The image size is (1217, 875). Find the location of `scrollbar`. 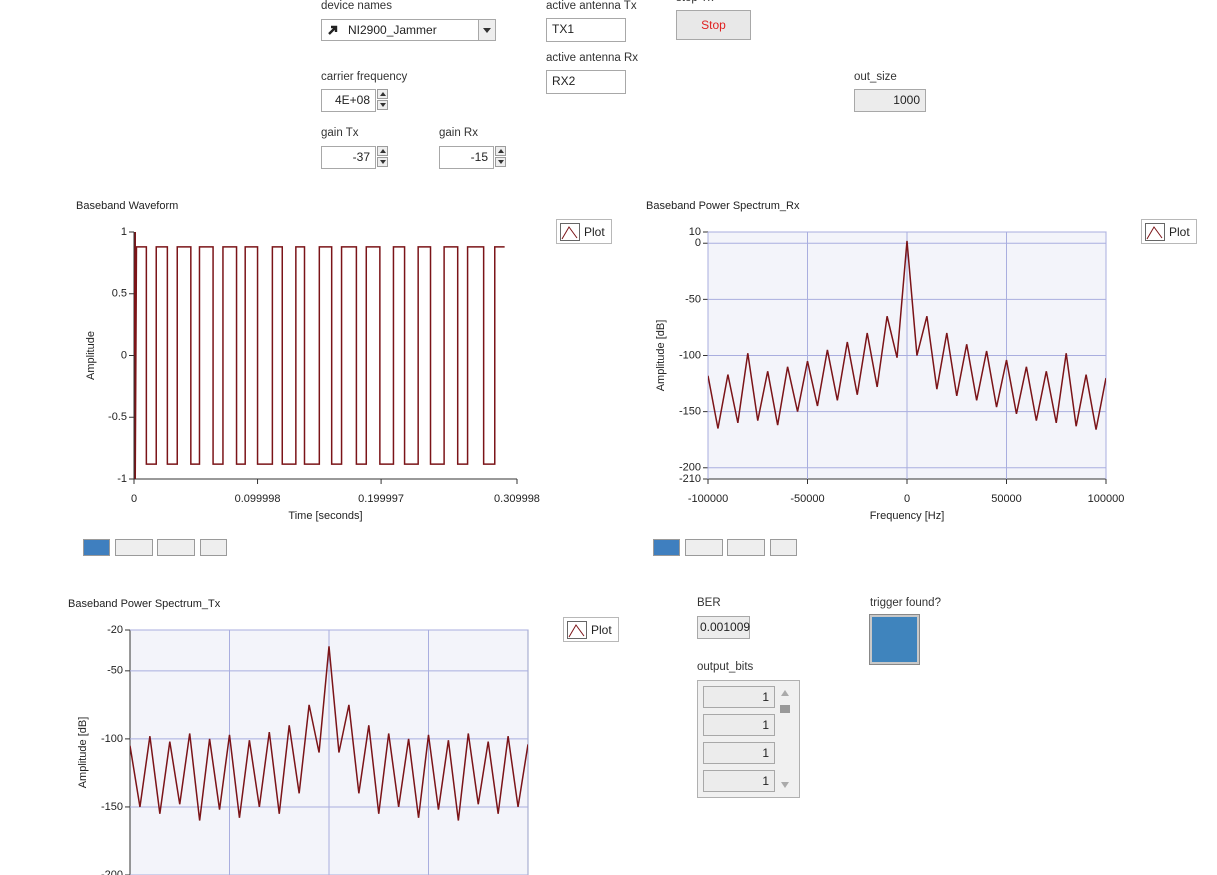

scrollbar is located at coordinates (785, 739).